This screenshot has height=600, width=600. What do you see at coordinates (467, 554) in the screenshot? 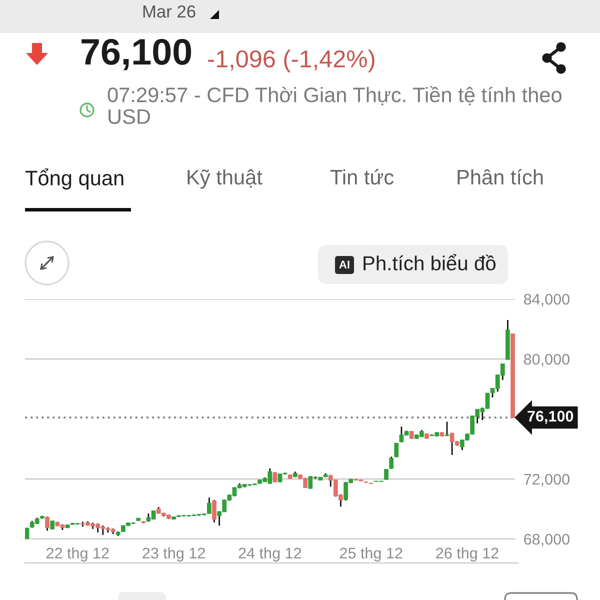
I see `x-tick-label: 26 thg 12` at bounding box center [467, 554].